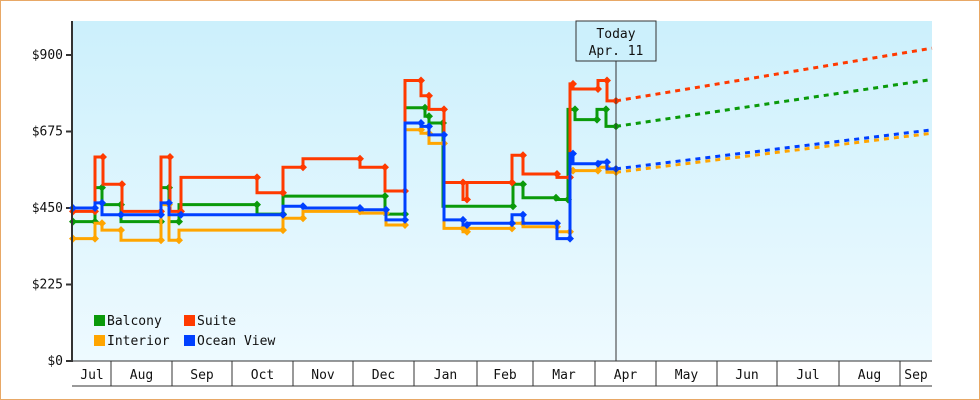  What do you see at coordinates (47, 208) in the screenshot?
I see `y-tick-label: $450` at bounding box center [47, 208].